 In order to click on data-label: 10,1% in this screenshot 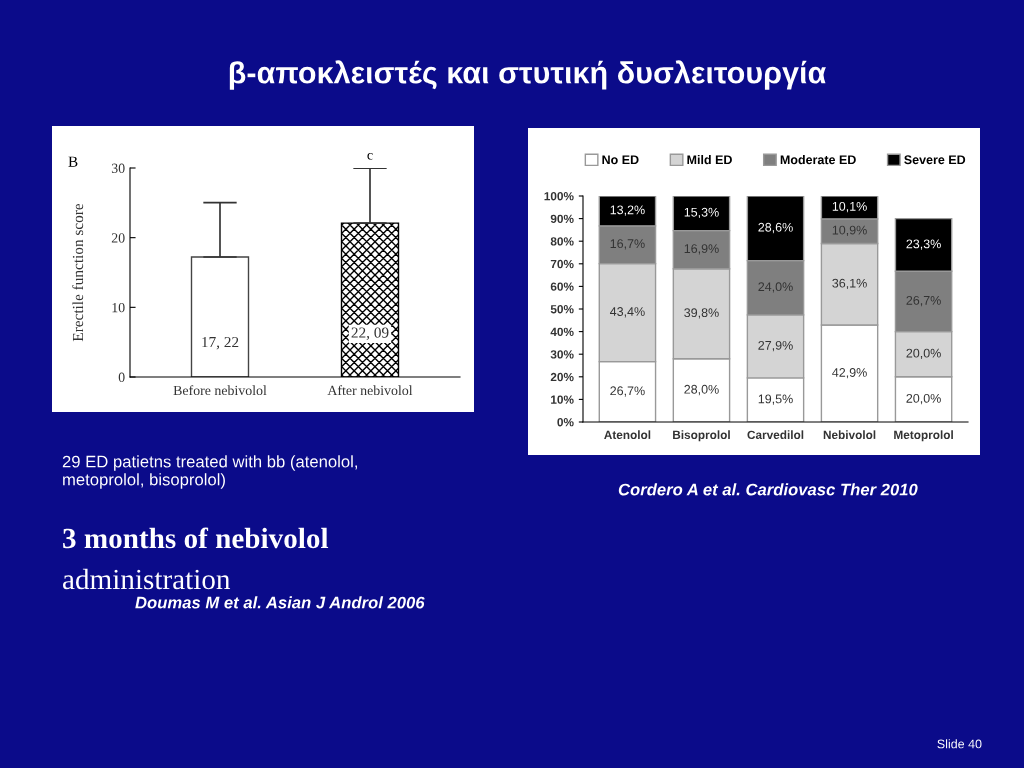, I will do `click(849, 207)`.